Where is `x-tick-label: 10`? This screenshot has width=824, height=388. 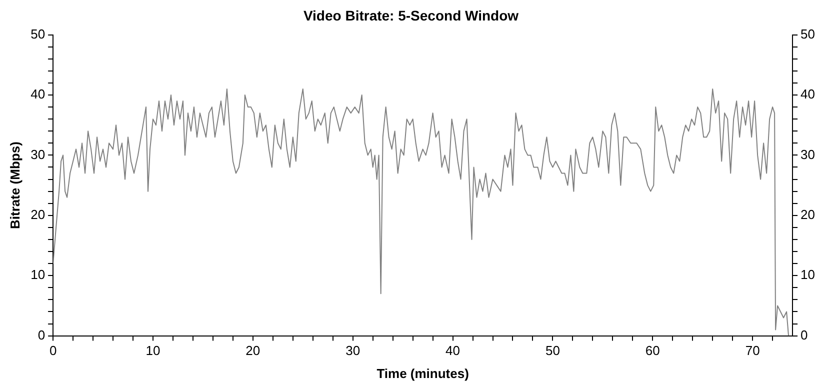 x-tick-label: 10 is located at coordinates (153, 350).